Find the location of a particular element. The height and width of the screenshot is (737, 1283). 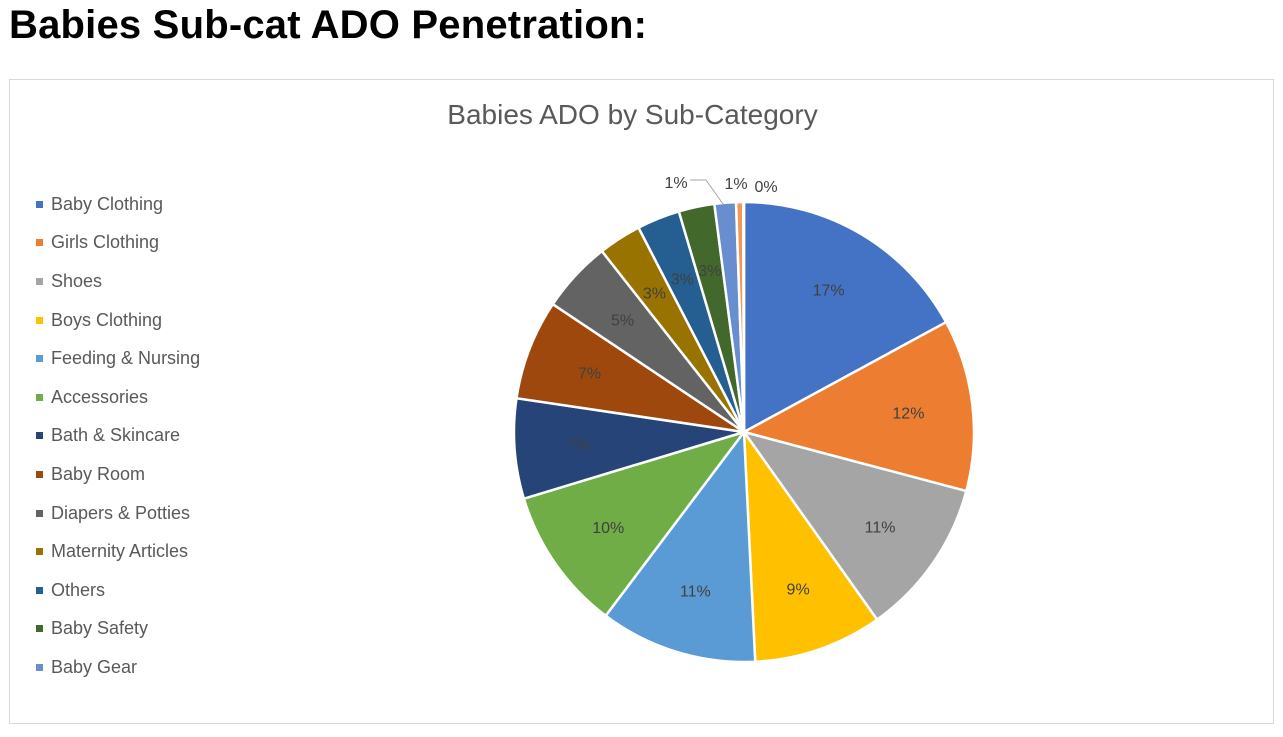

legend-item-baby-clothing: Baby Clothing is located at coordinates (118, 204).